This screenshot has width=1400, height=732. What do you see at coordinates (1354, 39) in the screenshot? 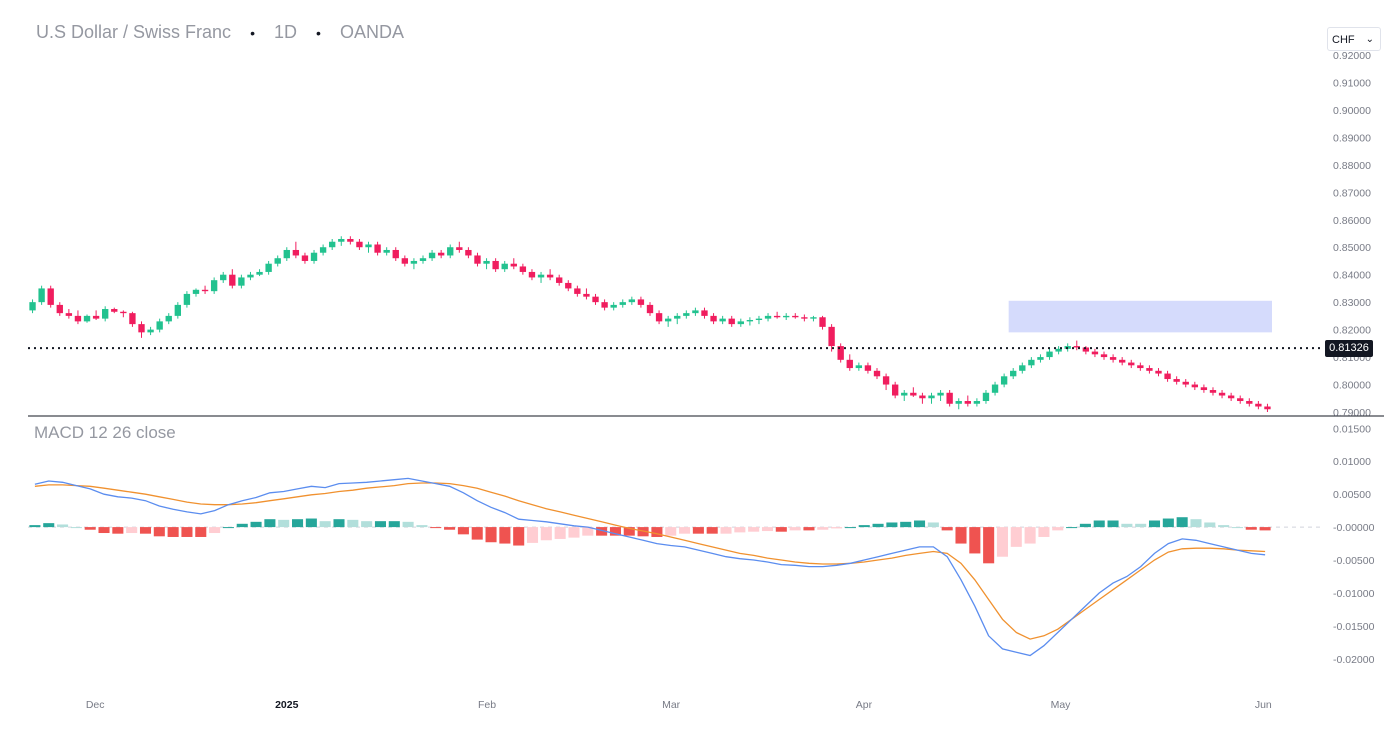
I see `currency-selector: CHF ⌄` at bounding box center [1354, 39].